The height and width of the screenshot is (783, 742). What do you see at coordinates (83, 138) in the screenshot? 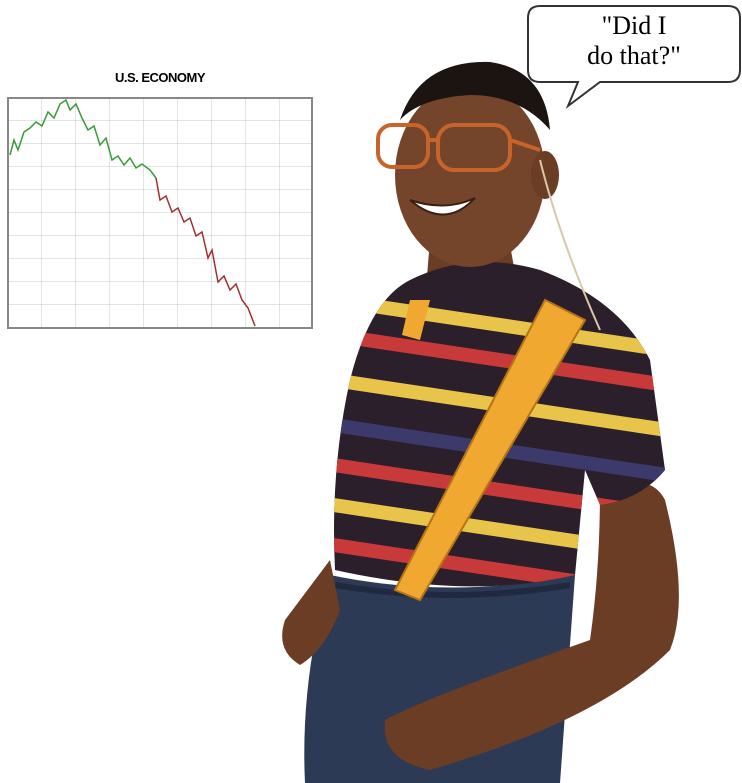
I see `chart-line-up` at bounding box center [83, 138].